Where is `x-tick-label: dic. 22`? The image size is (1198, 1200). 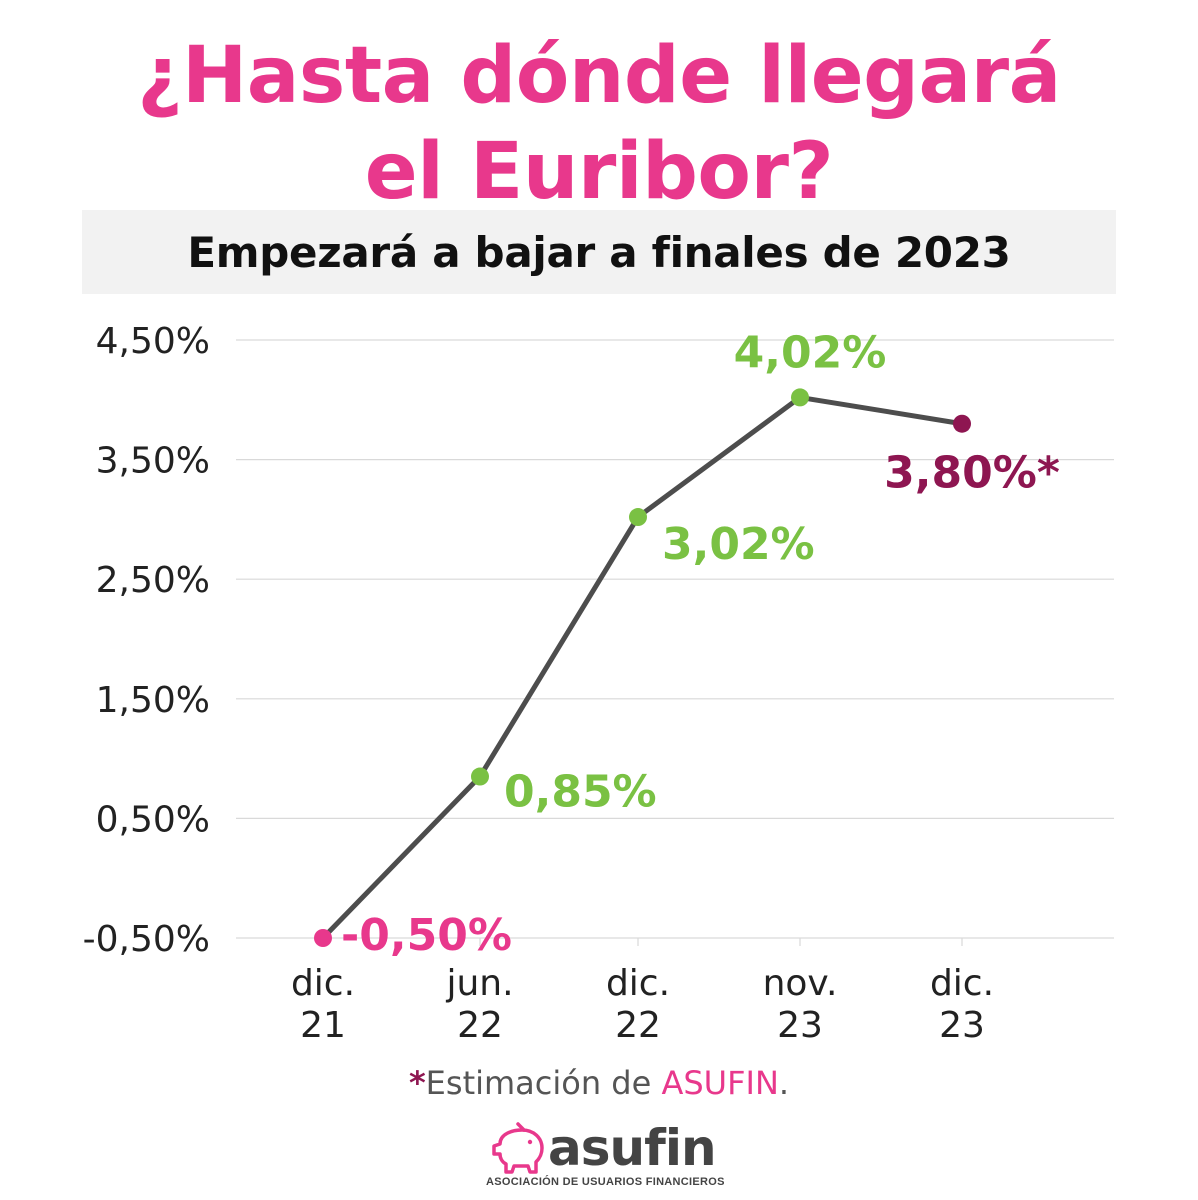 x-tick-label: dic. 22 is located at coordinates (638, 1004).